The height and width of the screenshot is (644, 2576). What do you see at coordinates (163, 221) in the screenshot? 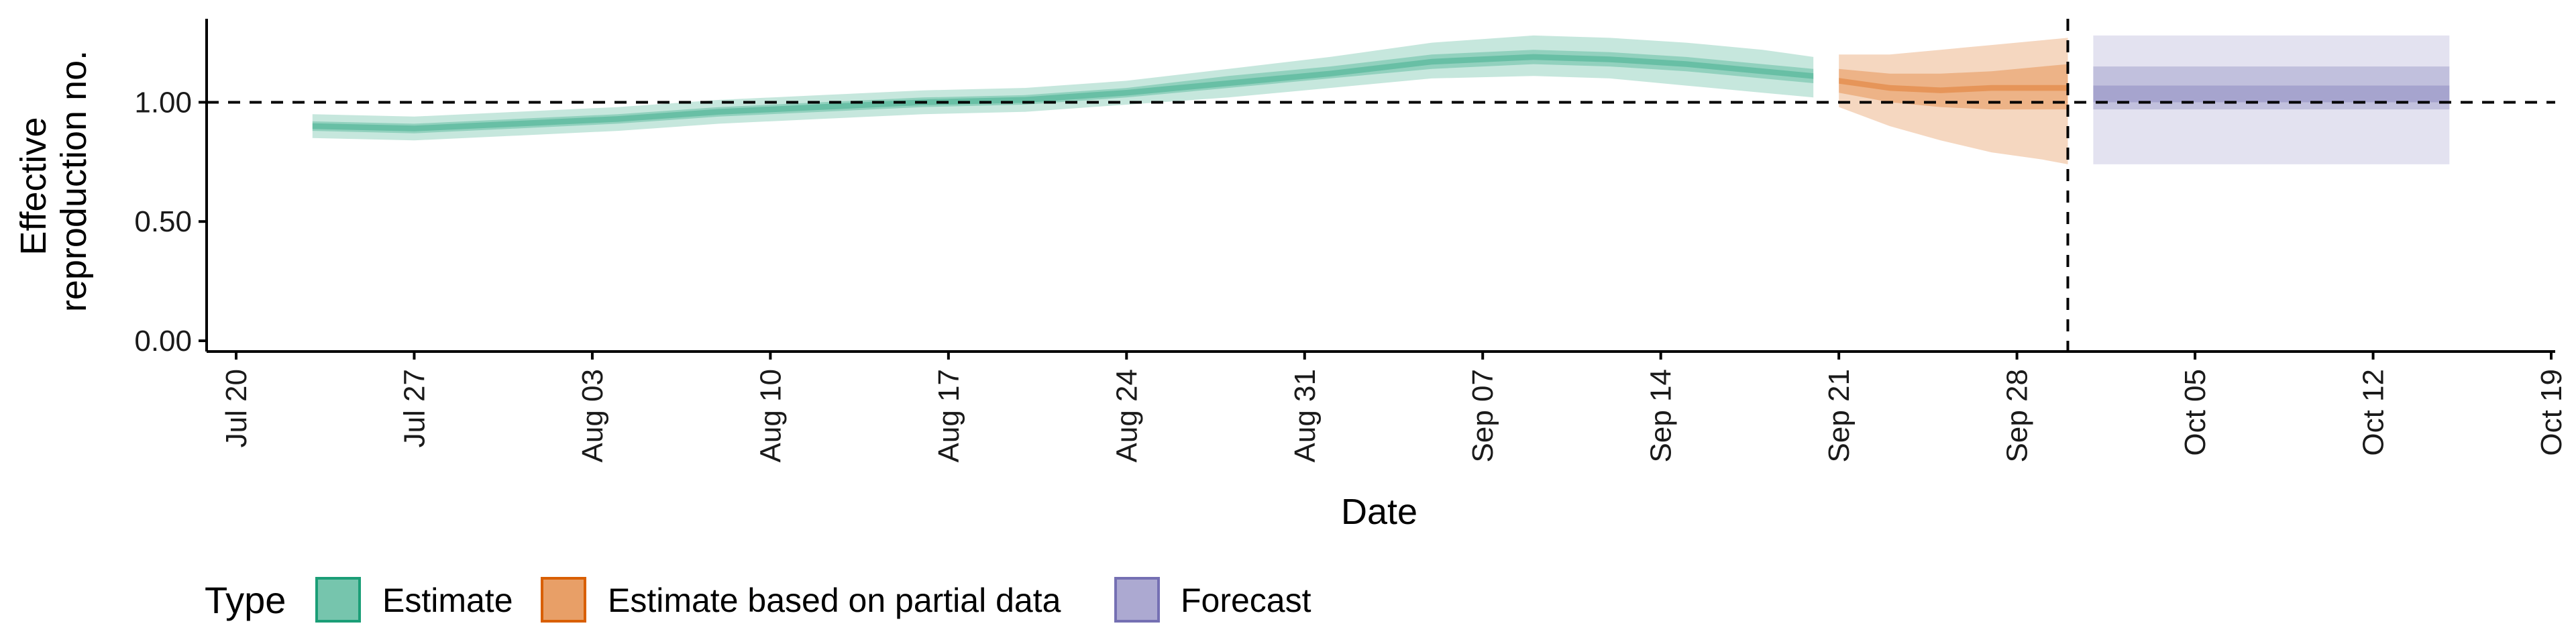
I see `y-tick-label: 0.50` at bounding box center [163, 221].